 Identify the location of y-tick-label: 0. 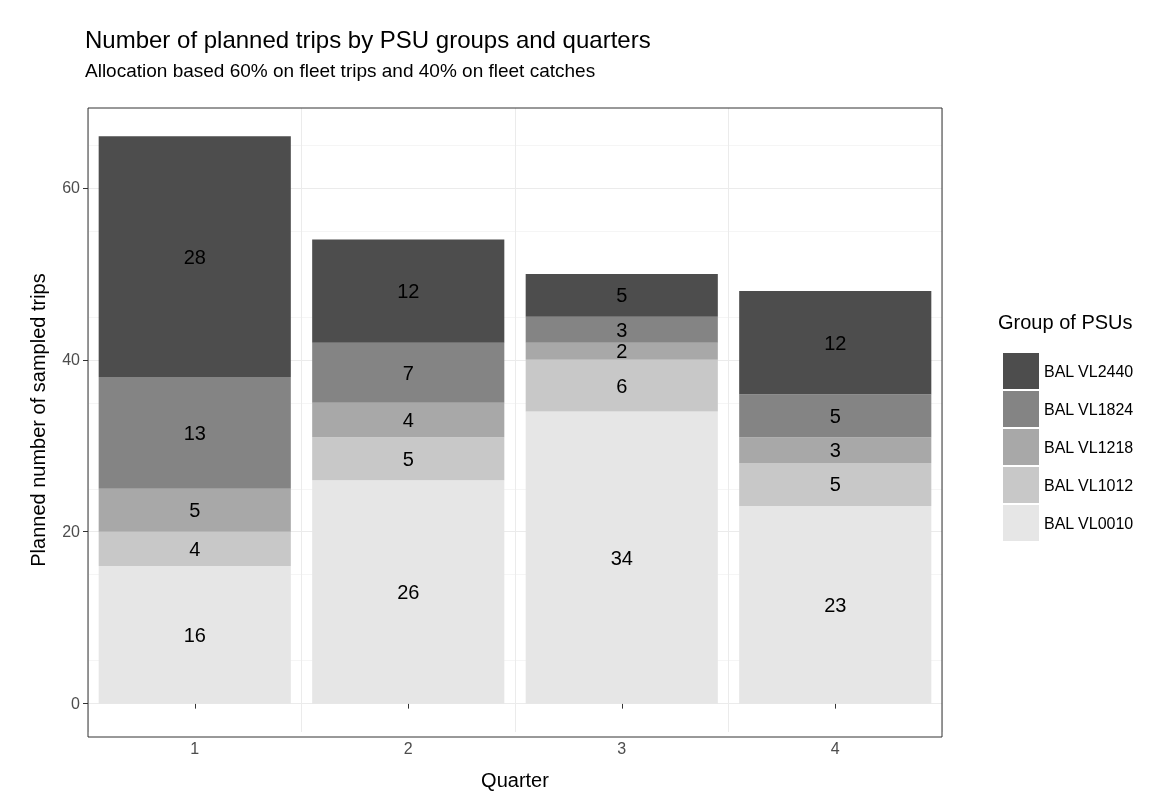
(76, 704).